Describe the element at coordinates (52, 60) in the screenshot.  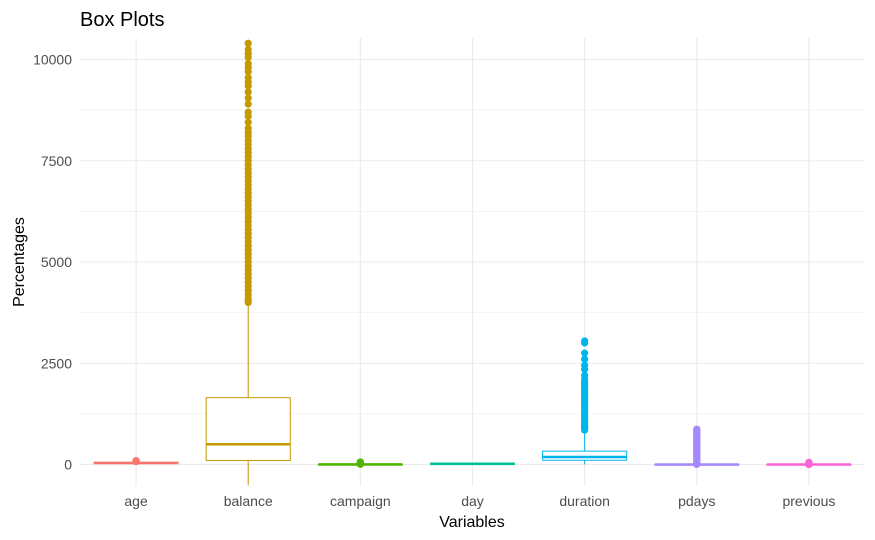
I see `y-tick-label: 10000` at that location.